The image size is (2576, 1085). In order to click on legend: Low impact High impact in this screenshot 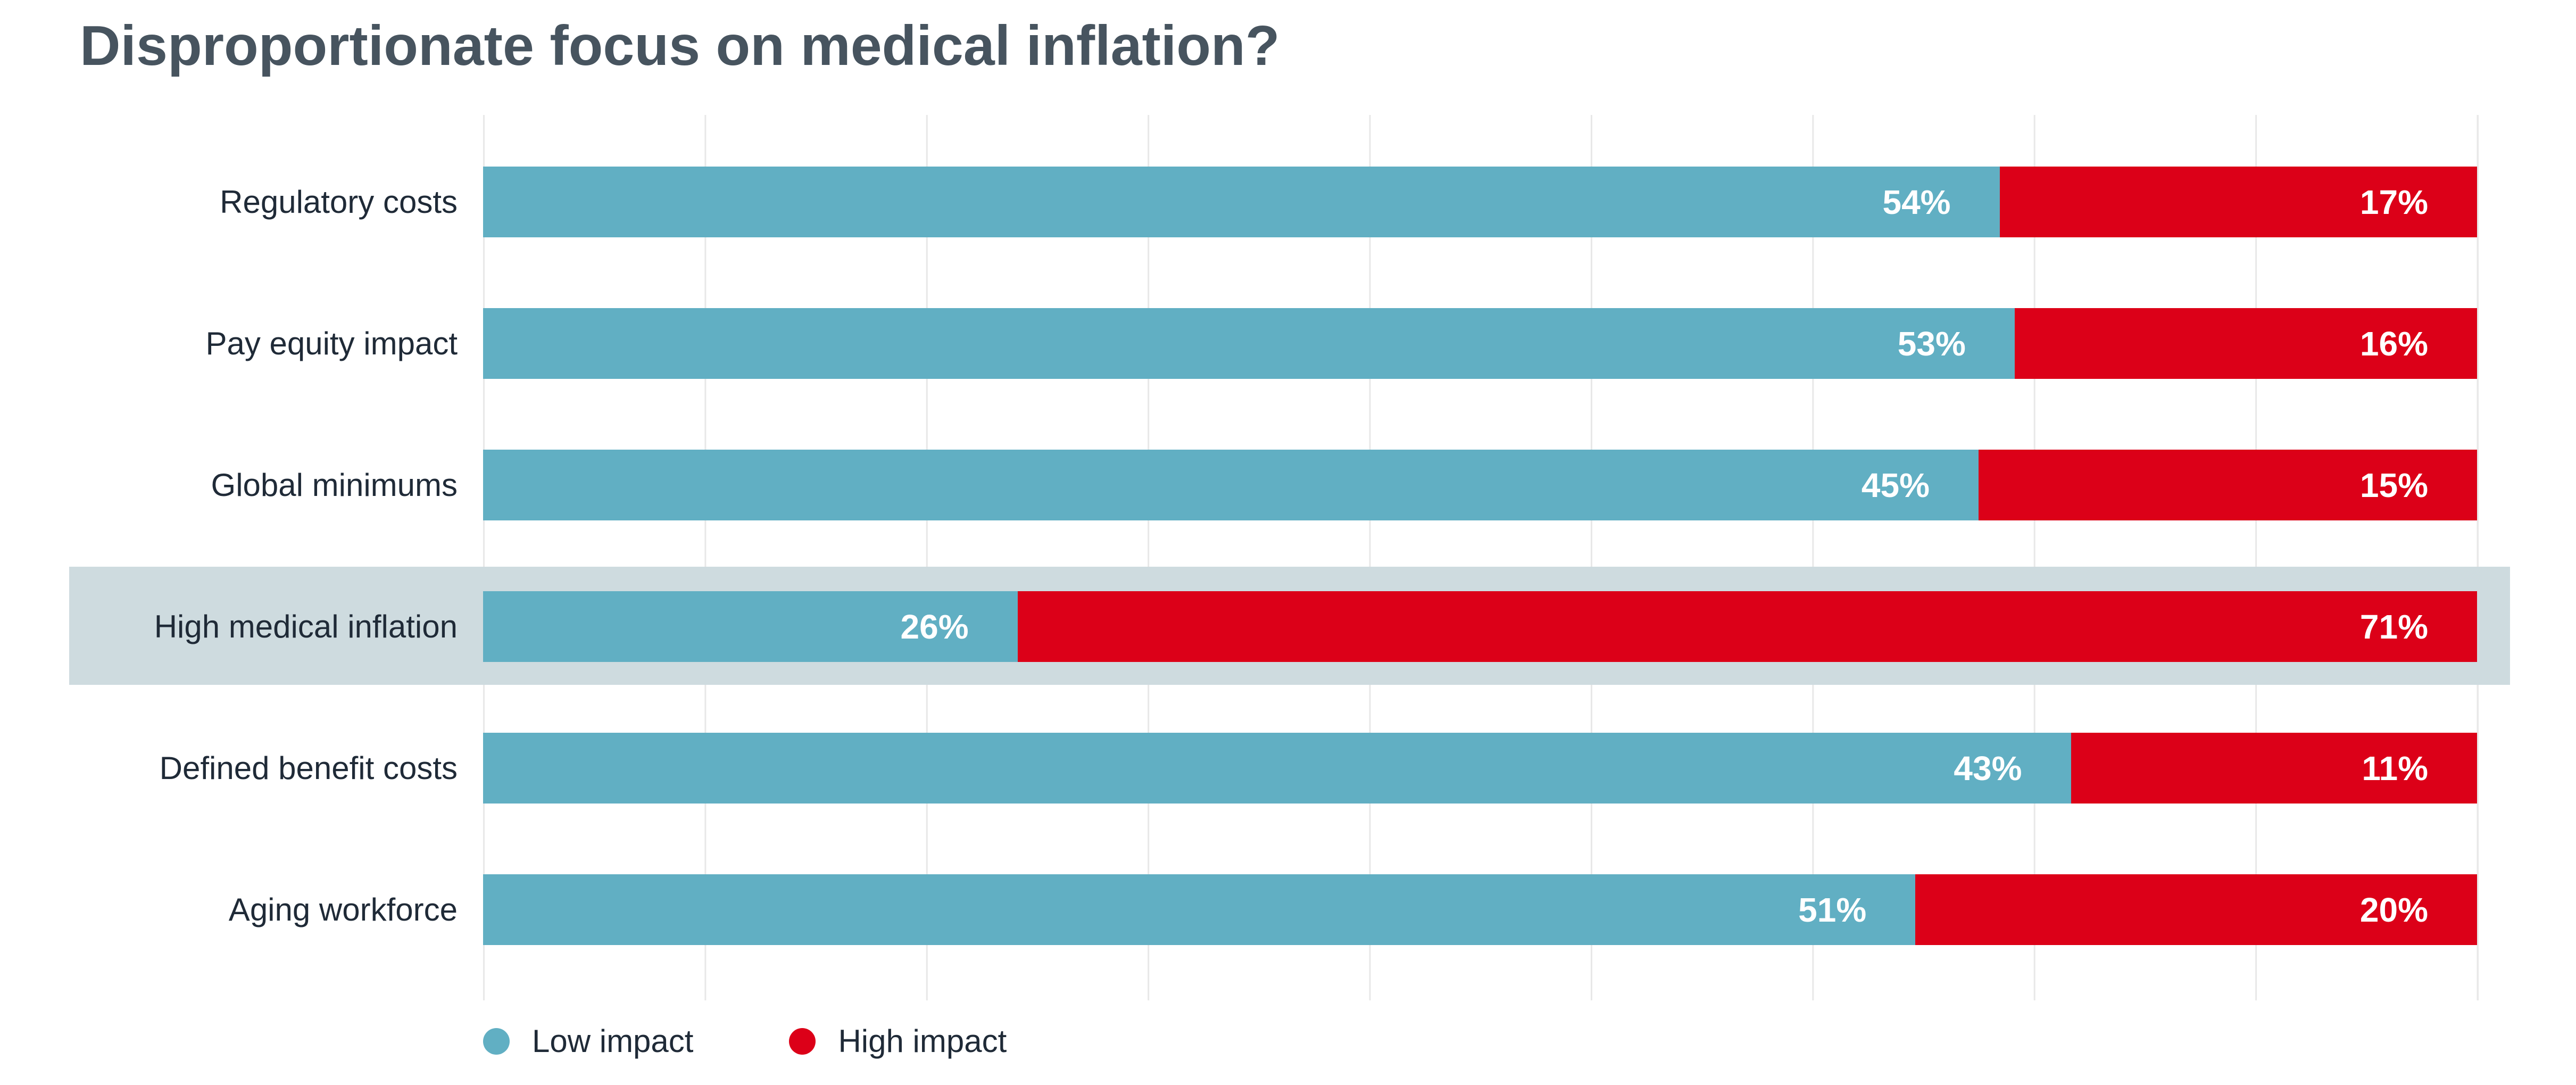, I will do `click(745, 1041)`.